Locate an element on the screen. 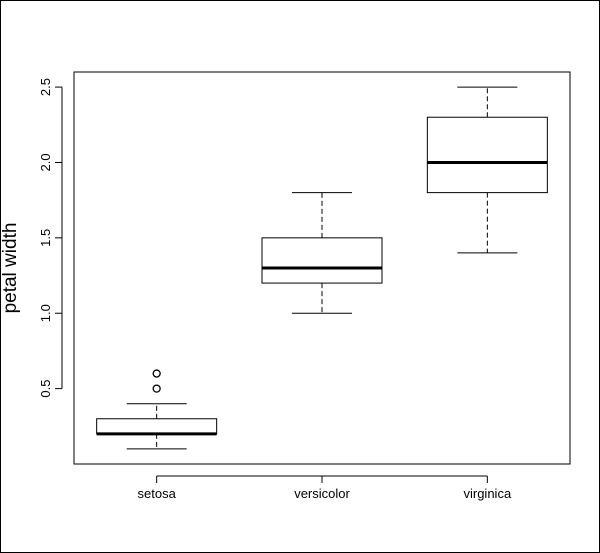  y-tick-label: 1.0 is located at coordinates (45, 313).